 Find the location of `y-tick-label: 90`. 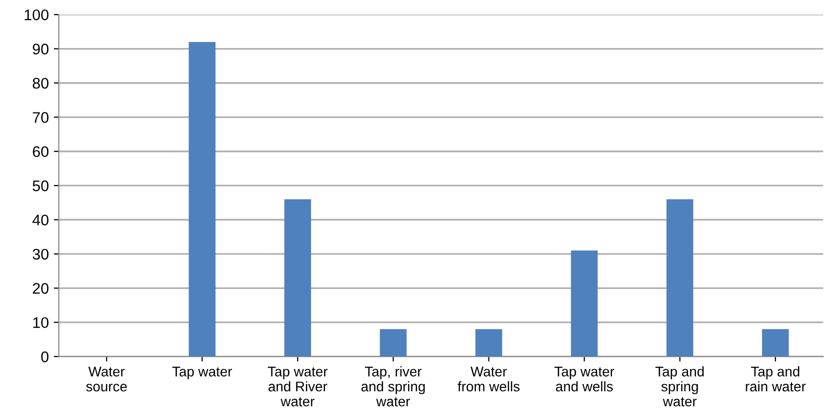

y-tick-label: 90 is located at coordinates (40, 49).